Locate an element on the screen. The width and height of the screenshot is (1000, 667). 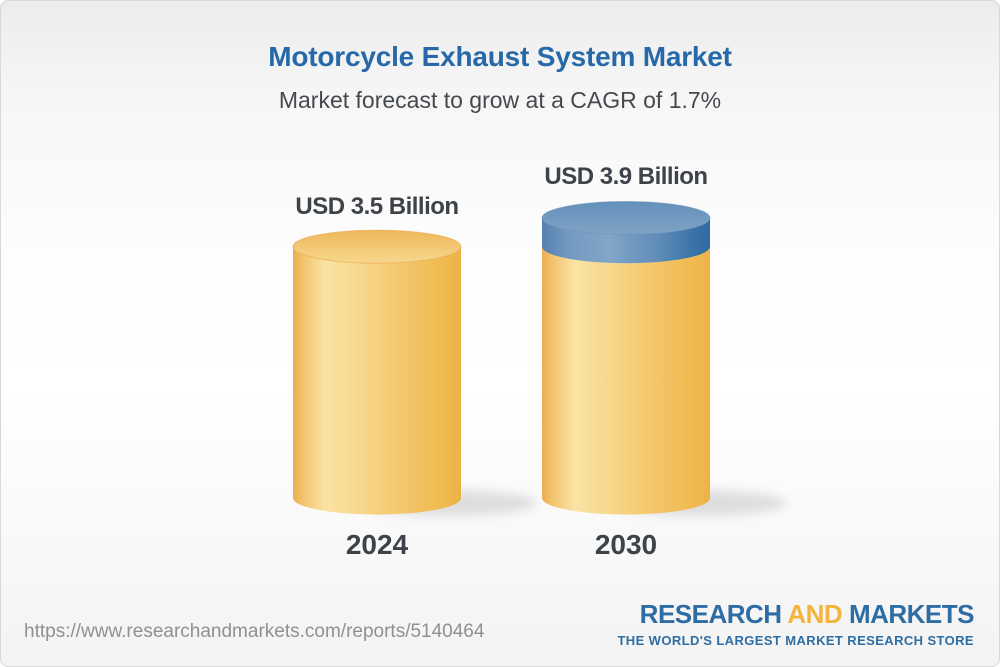
cylinder-2024-top is located at coordinates (377, 246).